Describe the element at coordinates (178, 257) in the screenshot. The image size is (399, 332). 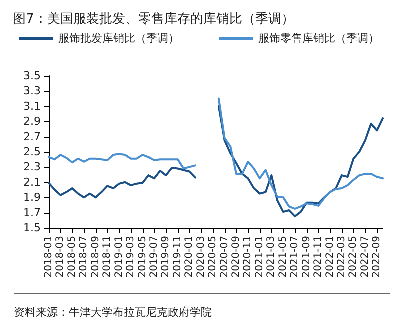
I see `x-tick-label: 2019-11` at that location.